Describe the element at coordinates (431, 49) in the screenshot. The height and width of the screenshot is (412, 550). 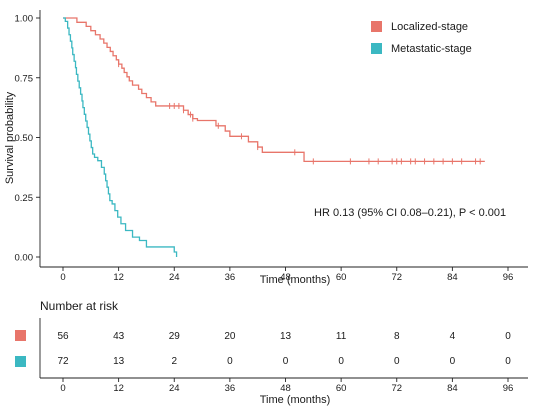
I see `legend-label-metastatic: Metastatic-stage` at that location.